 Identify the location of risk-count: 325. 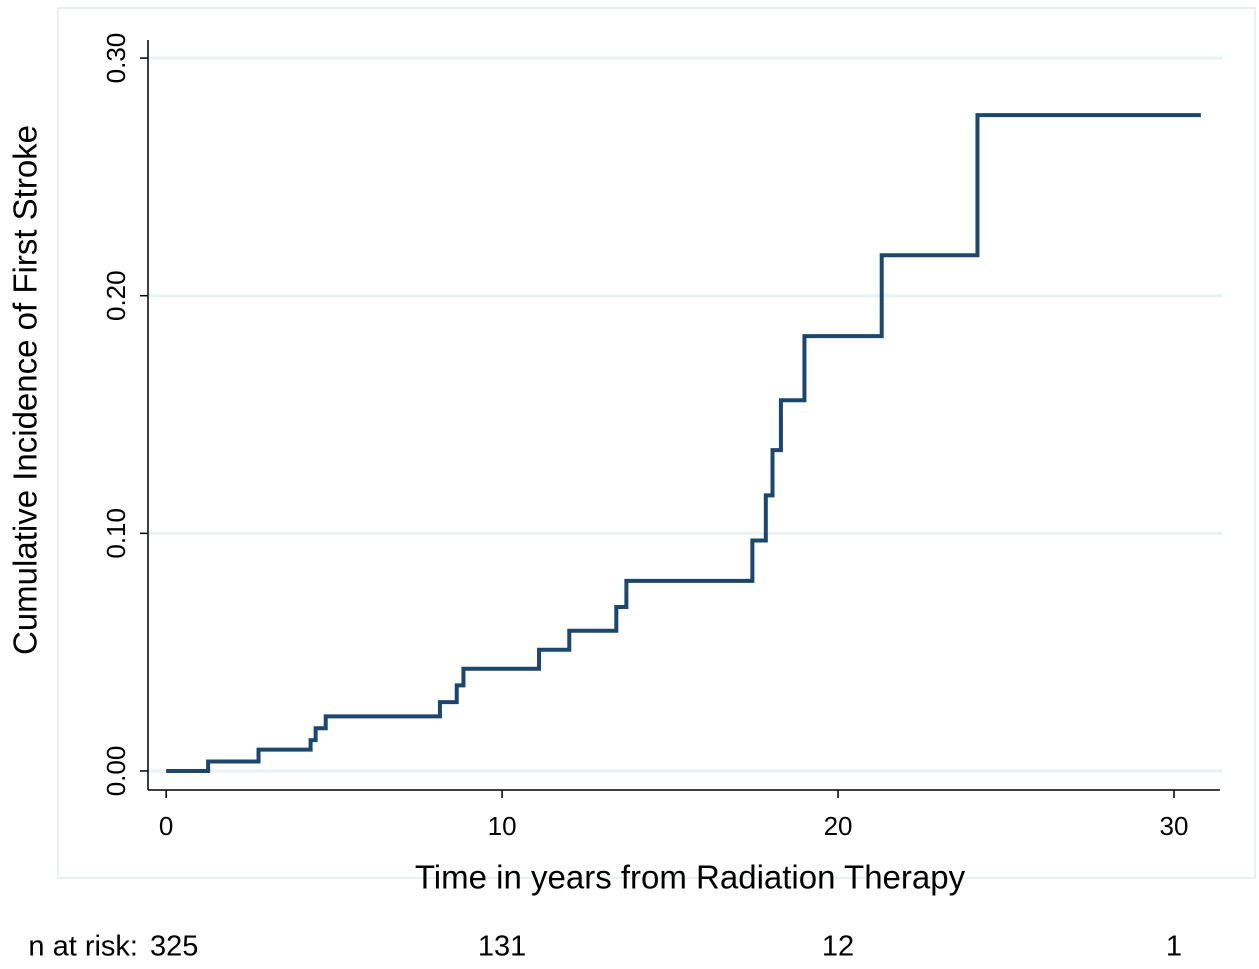
(174, 947).